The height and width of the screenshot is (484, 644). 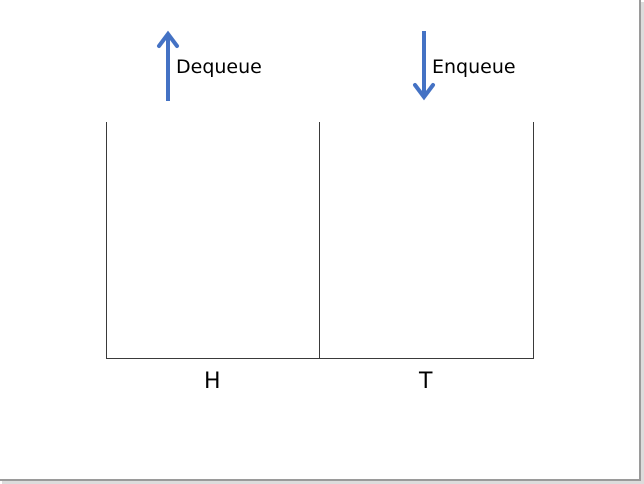 I want to click on queue-left-wall, so click(x=106, y=240).